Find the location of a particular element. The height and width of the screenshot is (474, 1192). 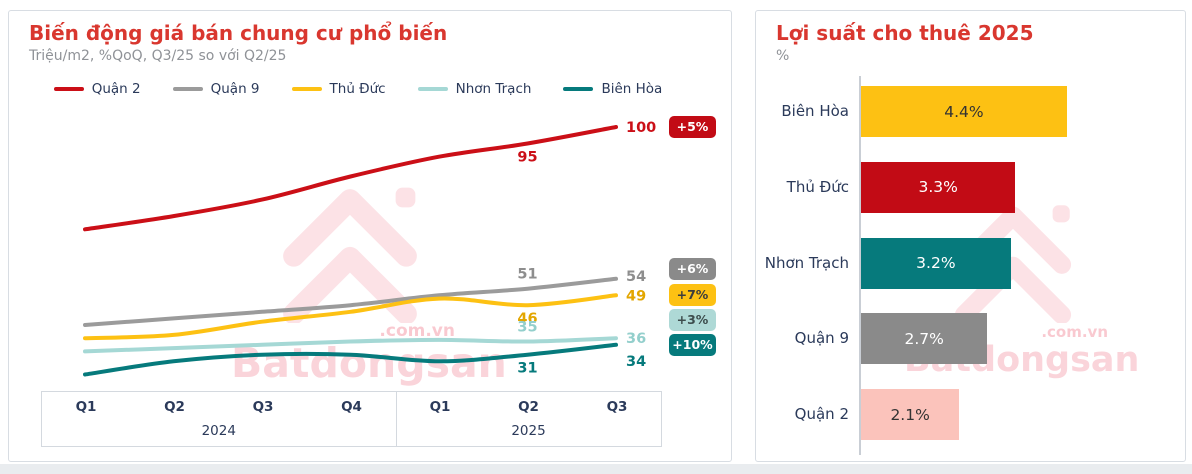

legend-item: Quận 2 is located at coordinates (97, 89).